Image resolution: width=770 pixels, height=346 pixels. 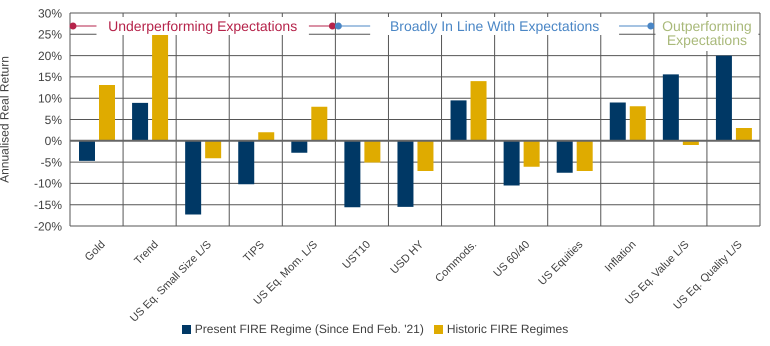 I want to click on y-tick-label: -10%, so click(x=48, y=183).